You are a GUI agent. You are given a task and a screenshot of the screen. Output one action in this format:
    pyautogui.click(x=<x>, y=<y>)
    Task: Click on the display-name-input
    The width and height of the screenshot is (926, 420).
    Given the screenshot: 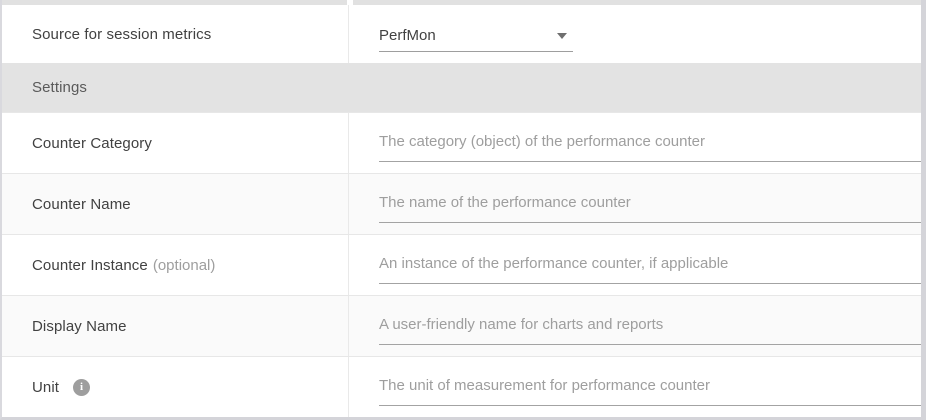 What is the action you would take?
    pyautogui.click(x=650, y=328)
    